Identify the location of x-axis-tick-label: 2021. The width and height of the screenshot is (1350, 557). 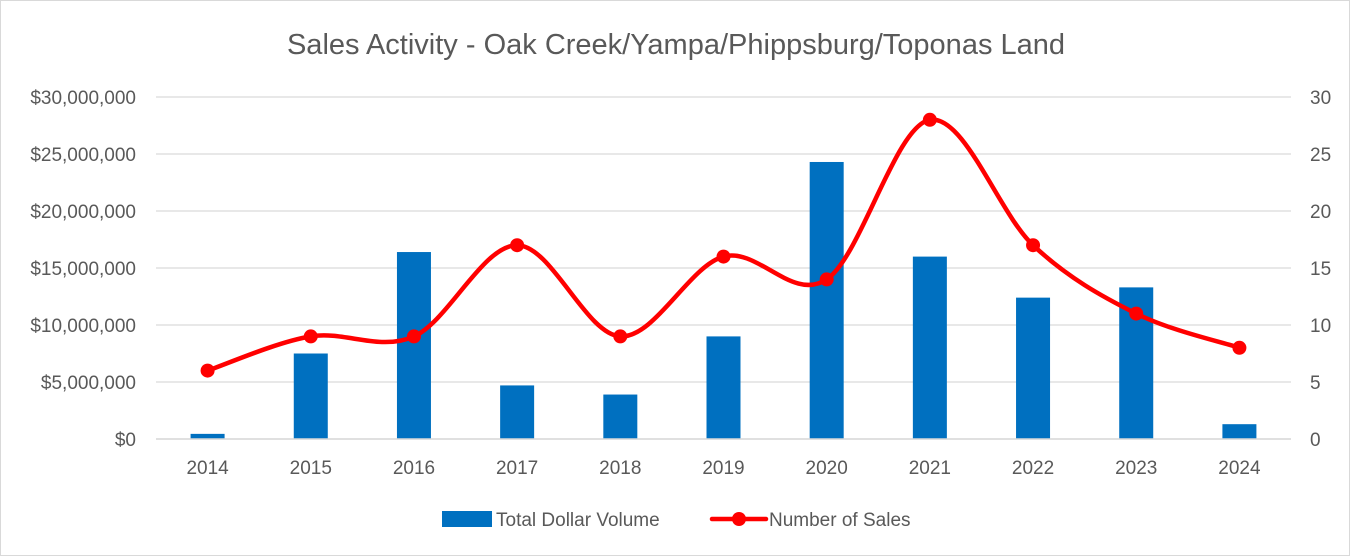
(930, 468).